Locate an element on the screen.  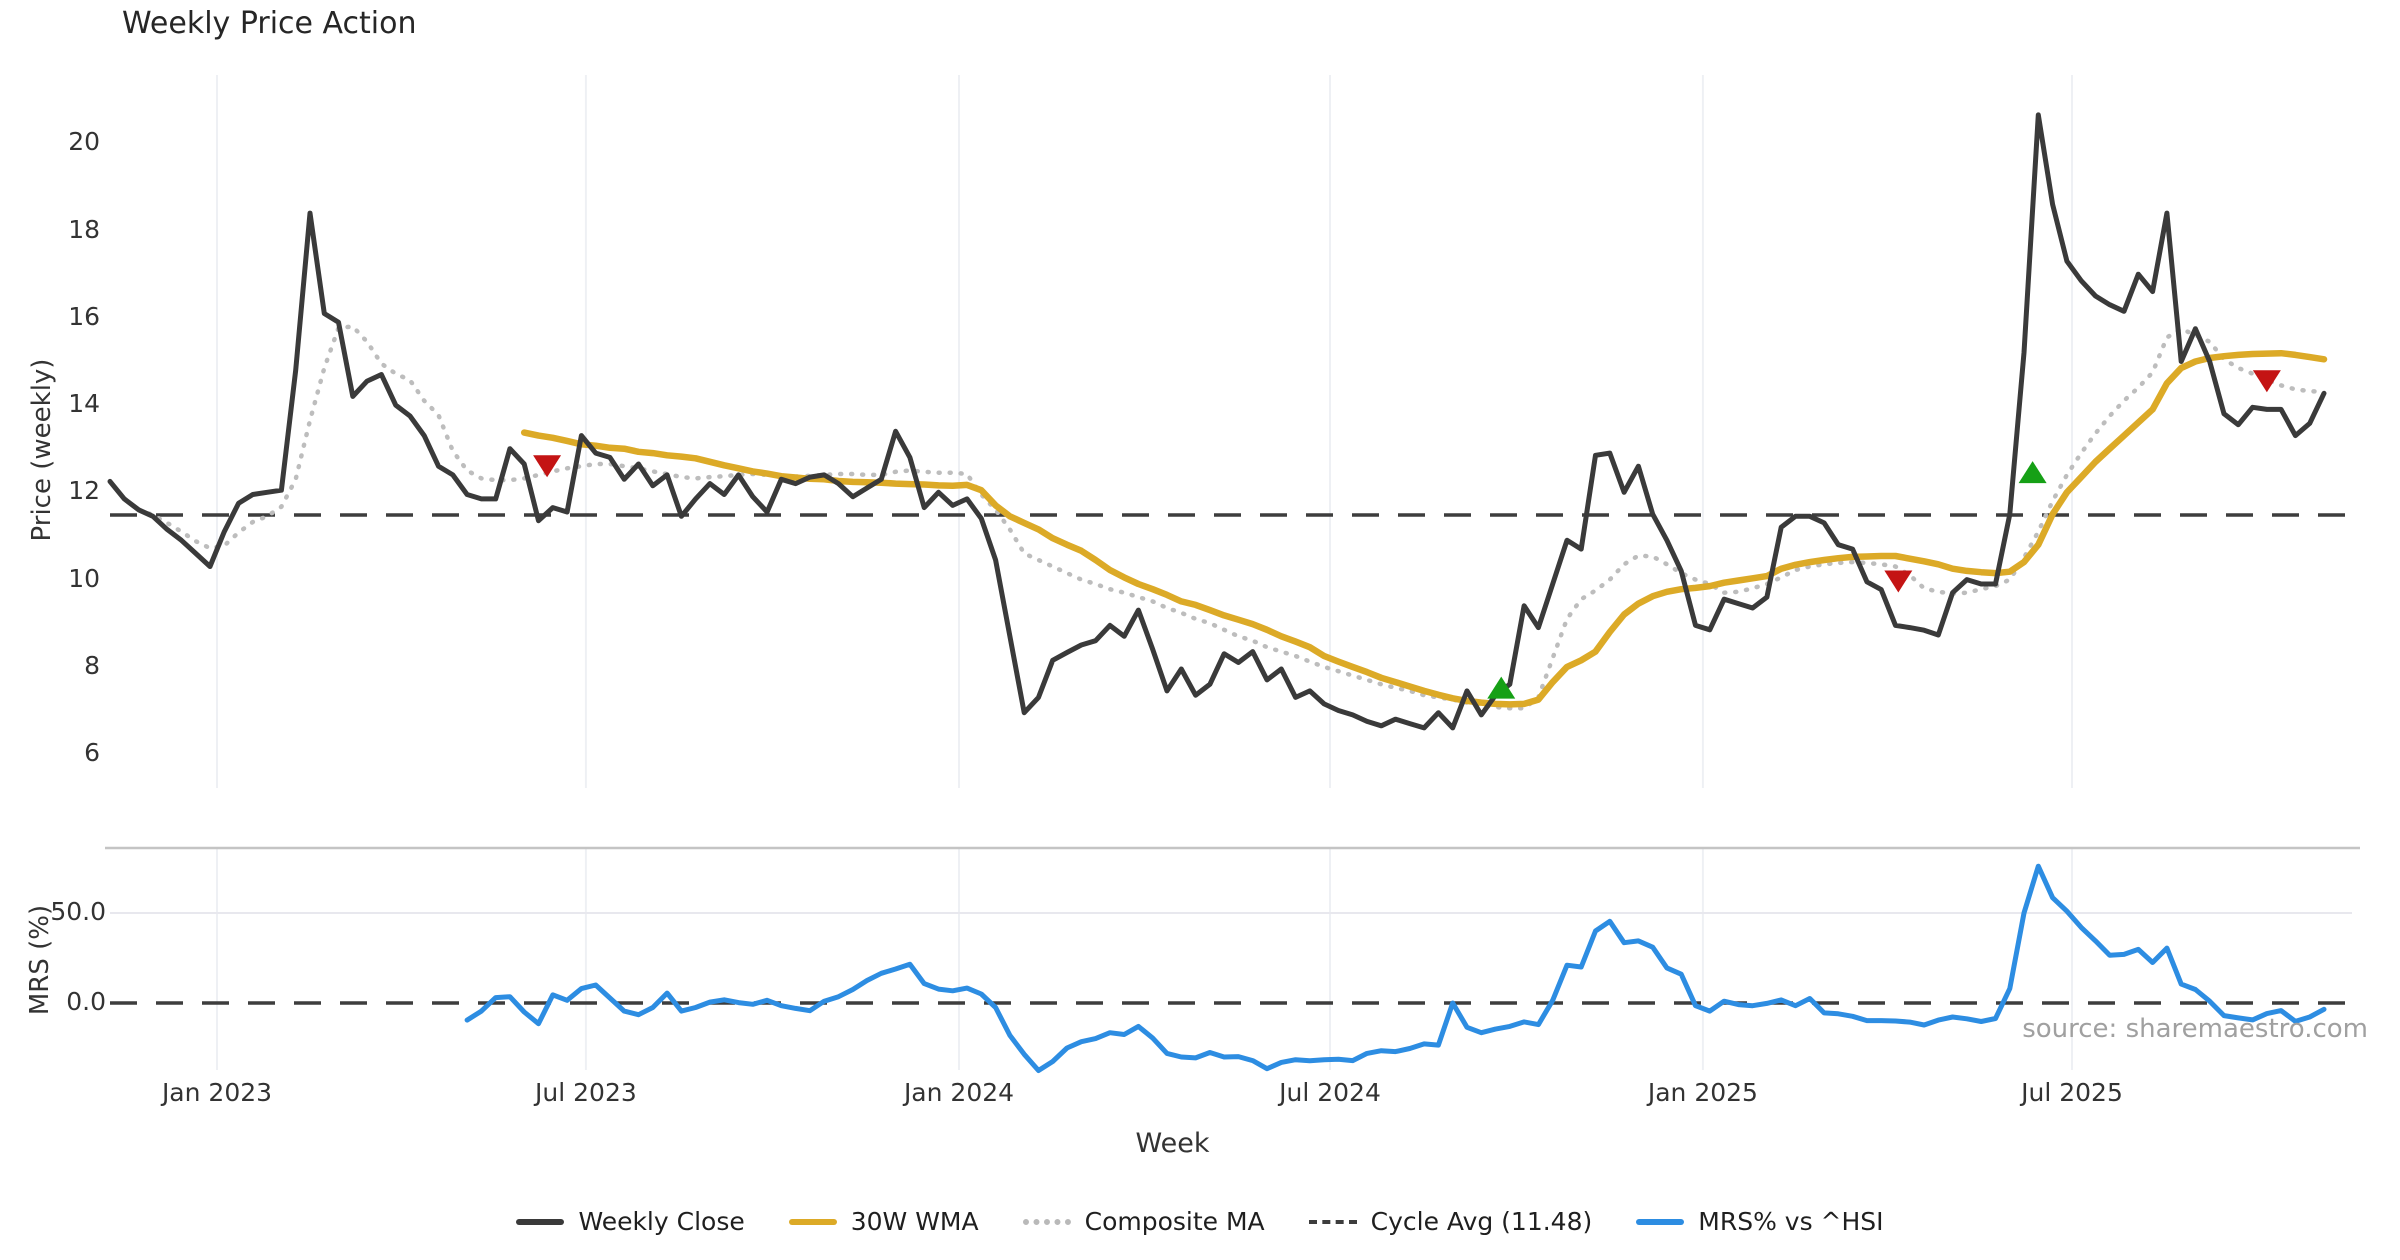
x-tick-label: Jan 2024 is located at coordinates (959, 1092).